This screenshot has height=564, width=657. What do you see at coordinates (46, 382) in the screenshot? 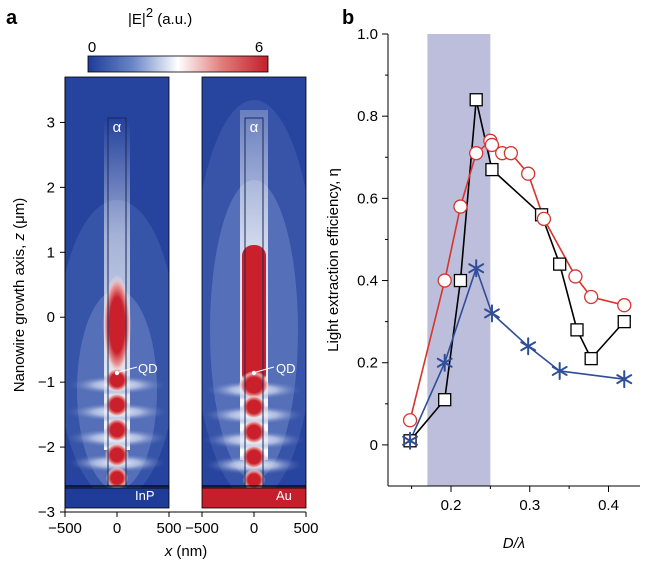
I see `y-tick-label: −1` at bounding box center [46, 382].